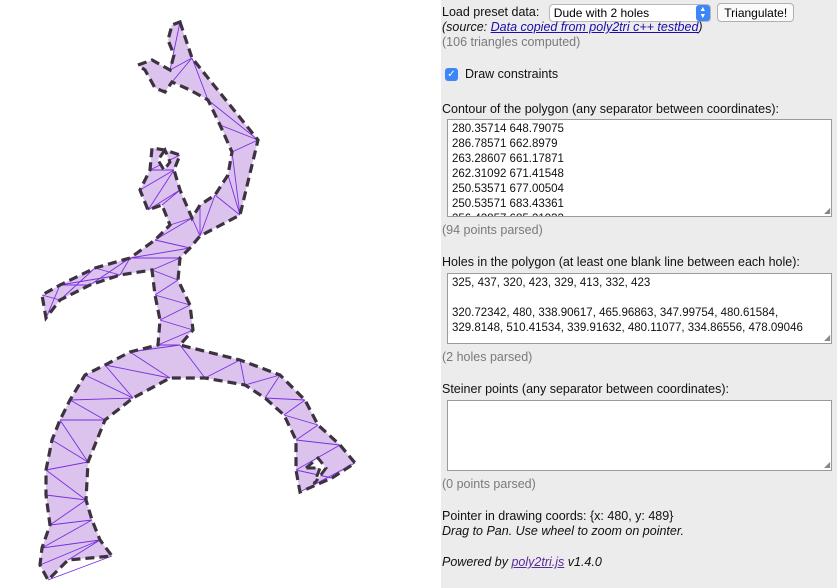 This screenshot has width=837, height=588. Describe the element at coordinates (489, 484) in the screenshot. I see `steiner-parsed: (0 points parsed)` at that location.